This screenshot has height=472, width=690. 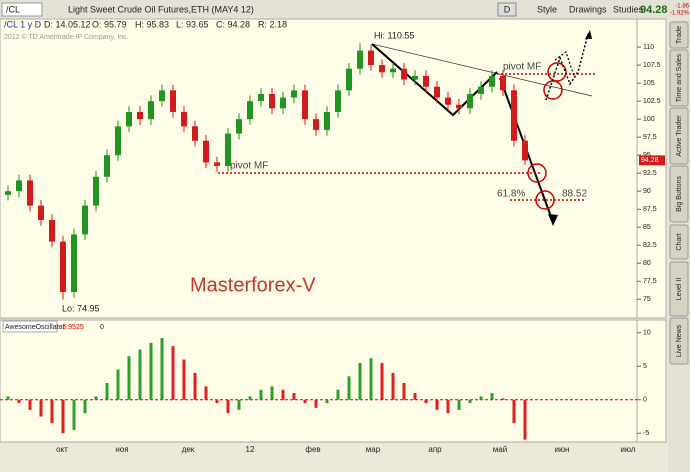 I want to click on info-open: O: 95.79, so click(x=109, y=24).